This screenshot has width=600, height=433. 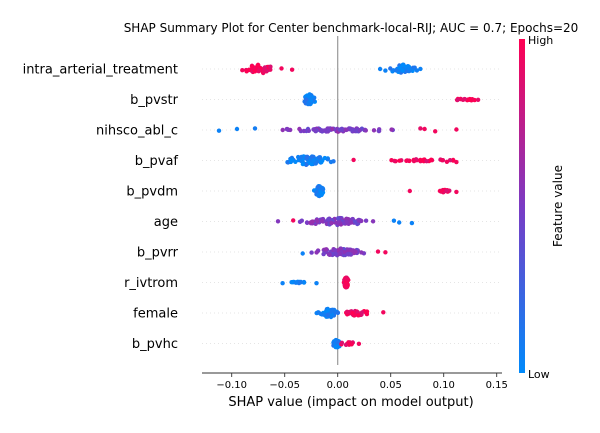 What do you see at coordinates (539, 374) in the screenshot?
I see `colorbar-low-label: Low` at bounding box center [539, 374].